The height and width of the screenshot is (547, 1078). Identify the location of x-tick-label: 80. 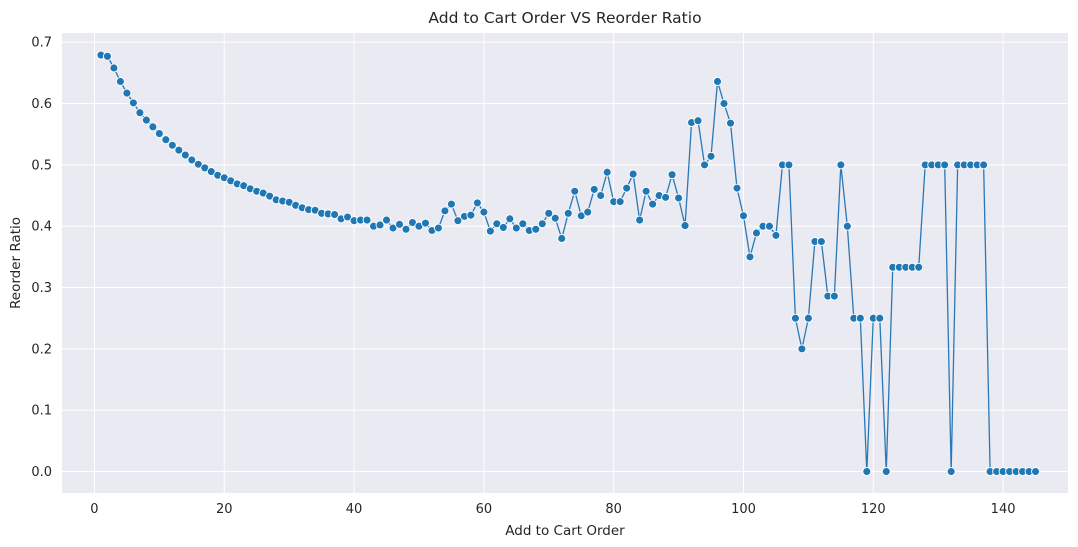
(613, 509).